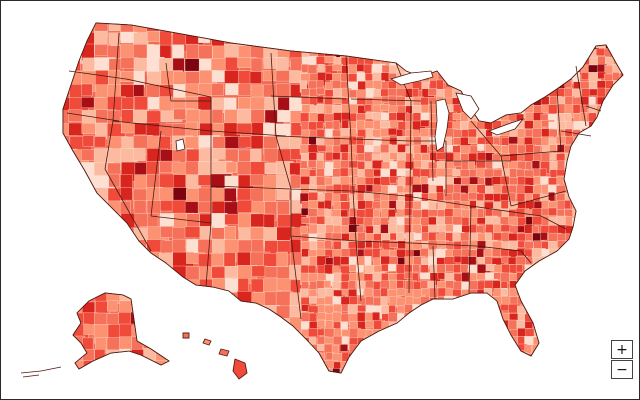 This screenshot has height=400, width=640. What do you see at coordinates (622, 369) in the screenshot?
I see `zoom-out-button: −` at bounding box center [622, 369].